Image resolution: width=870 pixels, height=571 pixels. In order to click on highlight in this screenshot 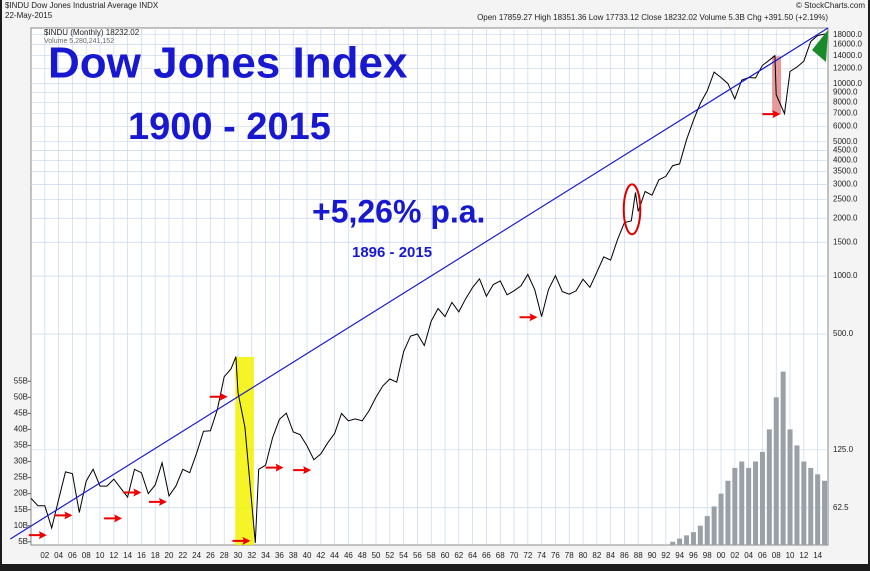, I will do `click(777, 85)`.